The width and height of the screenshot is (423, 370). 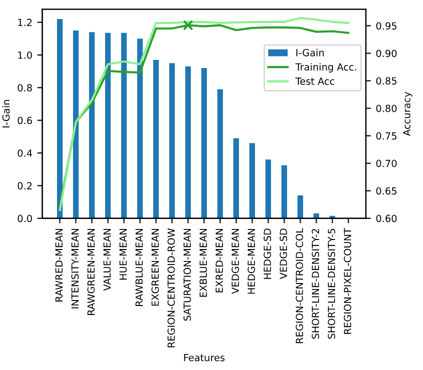 I want to click on x-tick-label: HUE-MEAN, so click(x=123, y=254).